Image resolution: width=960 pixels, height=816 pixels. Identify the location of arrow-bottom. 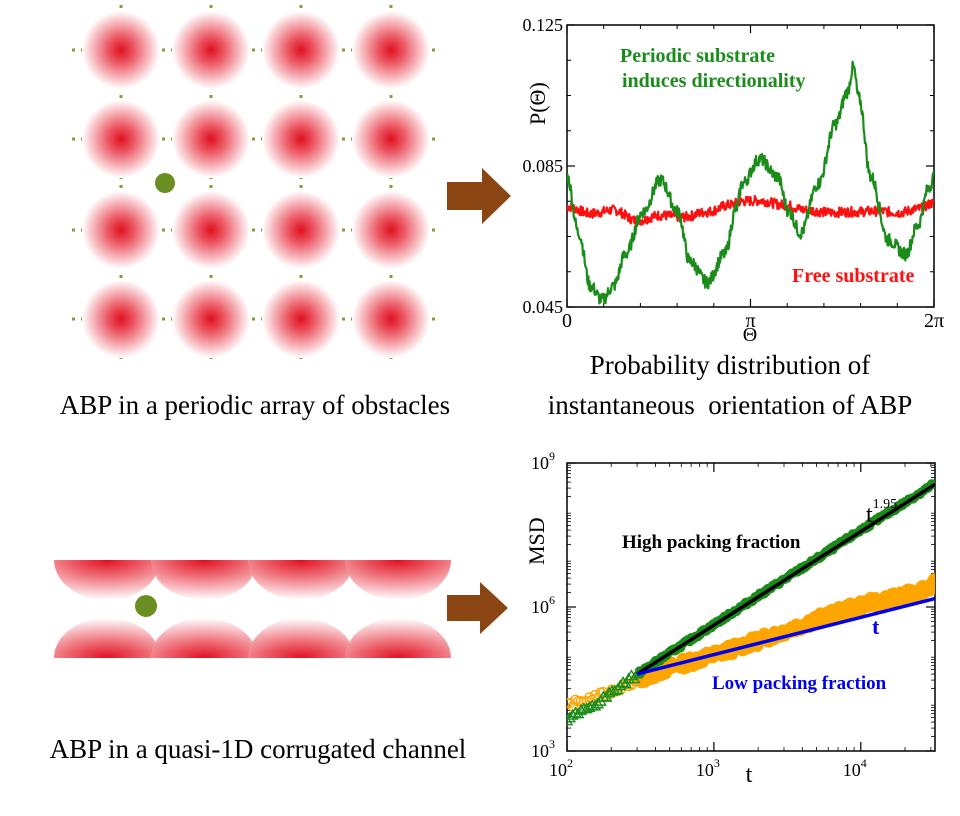
(477, 608).